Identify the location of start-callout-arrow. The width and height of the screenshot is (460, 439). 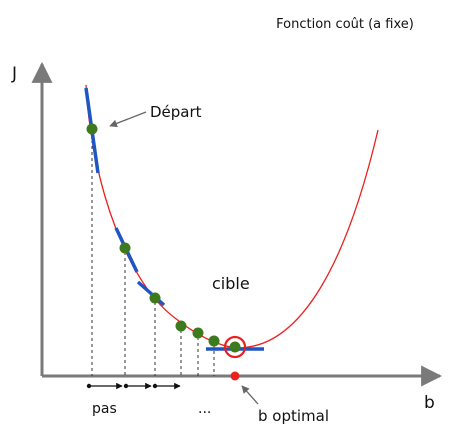
(128, 119).